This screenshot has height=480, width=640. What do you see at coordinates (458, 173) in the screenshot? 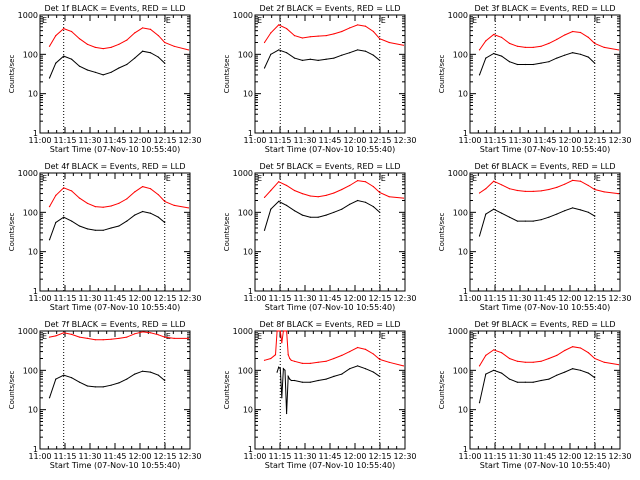
I see `y-tick-label: 1000` at bounding box center [458, 173].